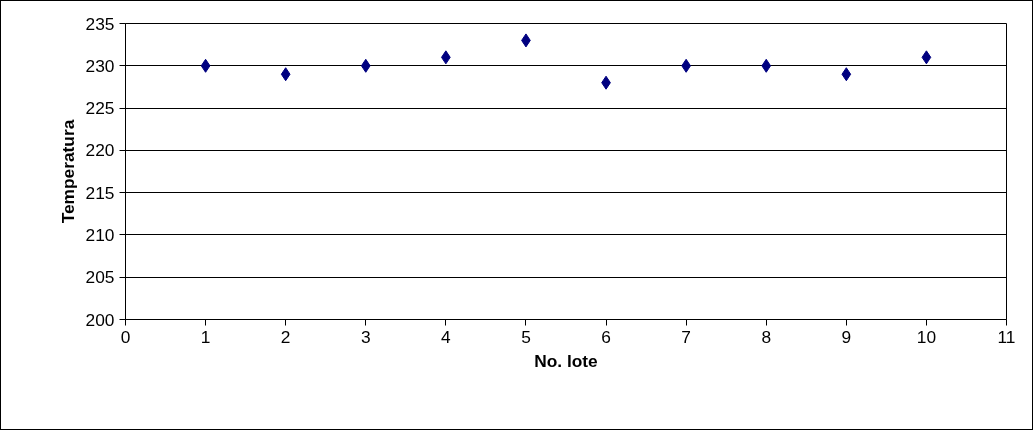 The height and width of the screenshot is (432, 1035). I want to click on x-tick-label: 4, so click(446, 336).